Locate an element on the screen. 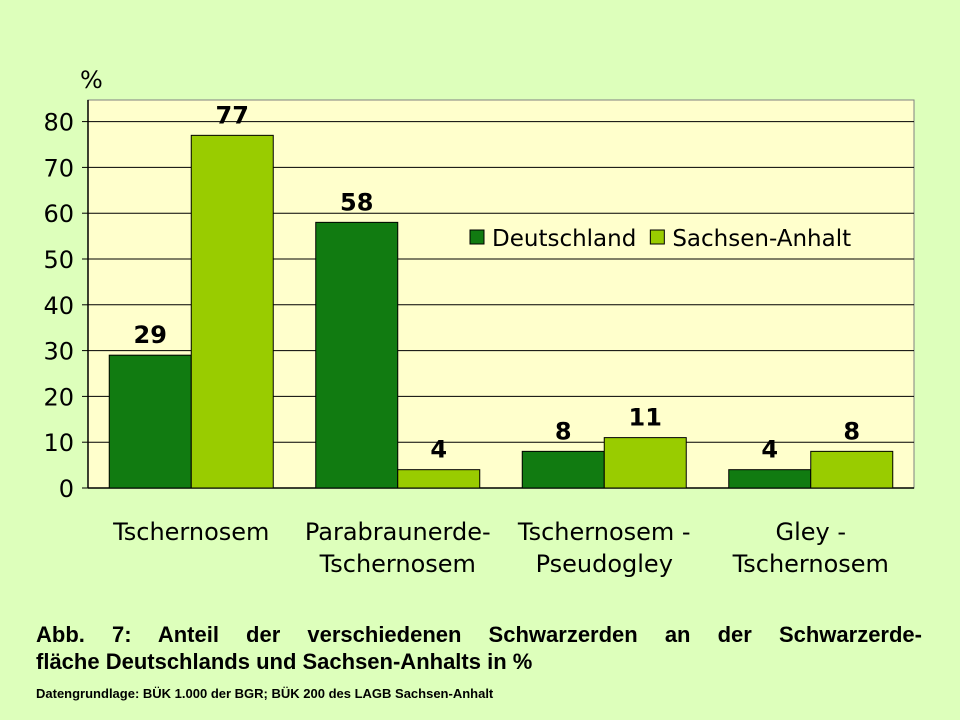  y-tick-label: 70 is located at coordinates (58, 168).